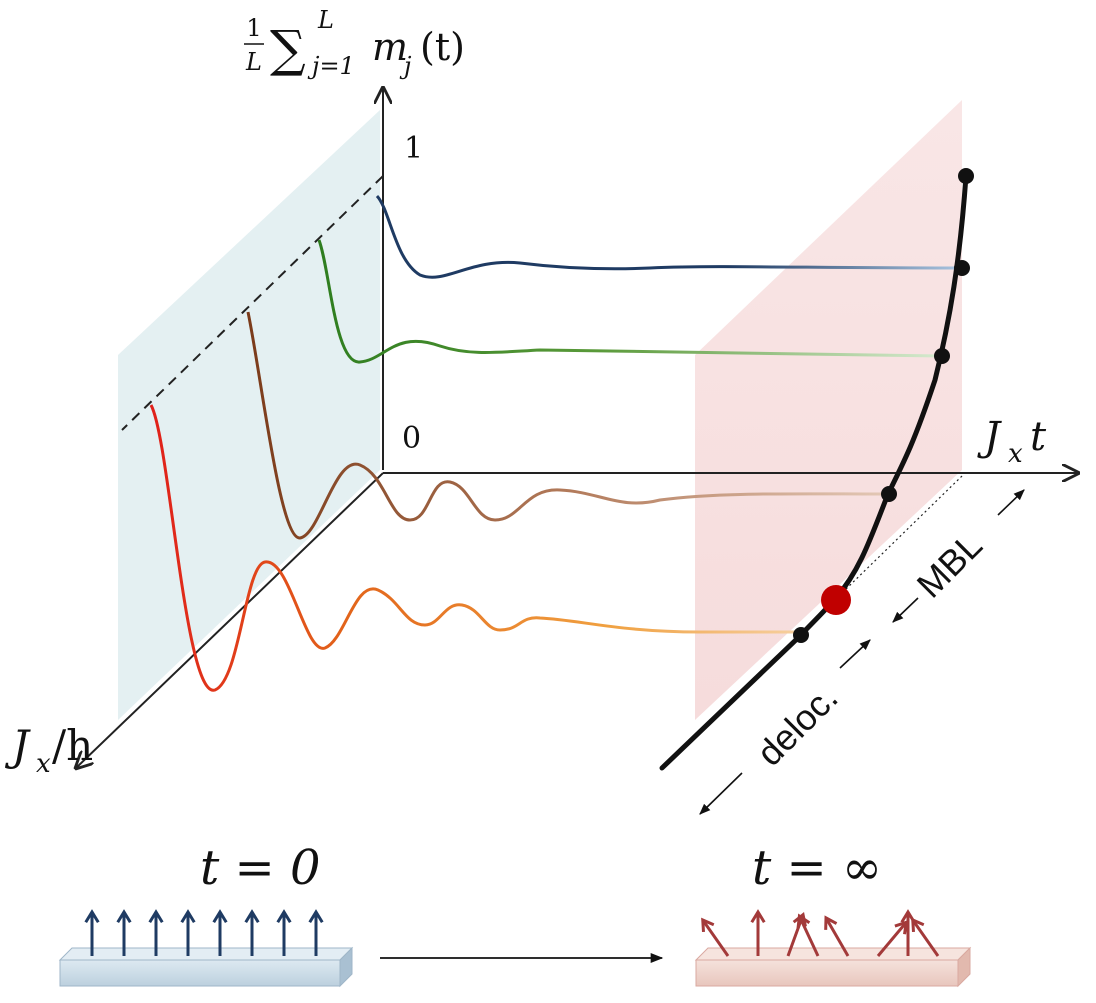 Image resolution: width=1096 pixels, height=1003 pixels. What do you see at coordinates (567, 425) in the screenshot?
I see `curve-brown` at bounding box center [567, 425].